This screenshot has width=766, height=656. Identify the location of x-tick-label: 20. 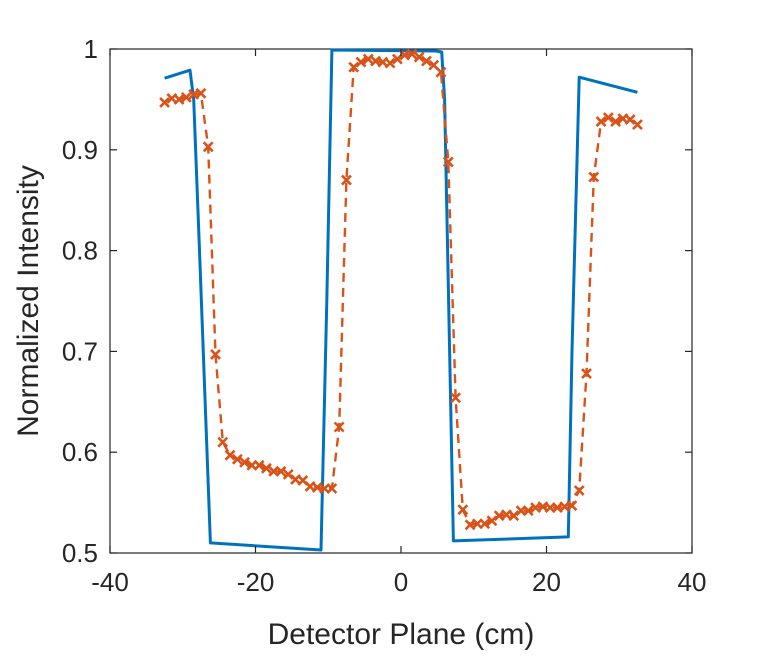
(546, 582).